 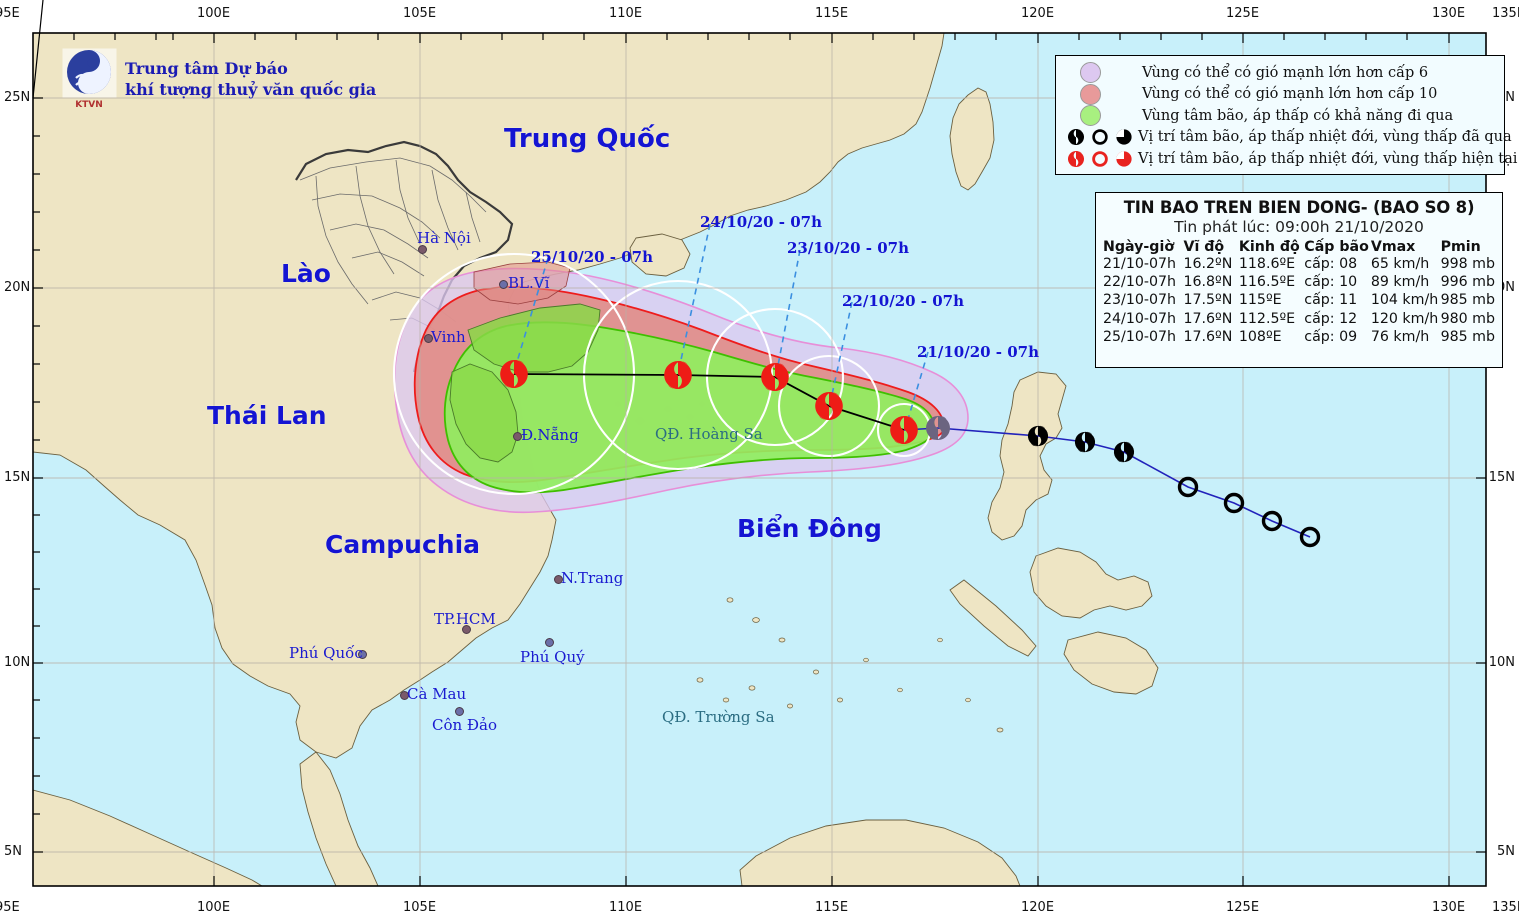 What do you see at coordinates (1124, 159) in the screenshot?
I see `red-half-circle-icon` at bounding box center [1124, 159].